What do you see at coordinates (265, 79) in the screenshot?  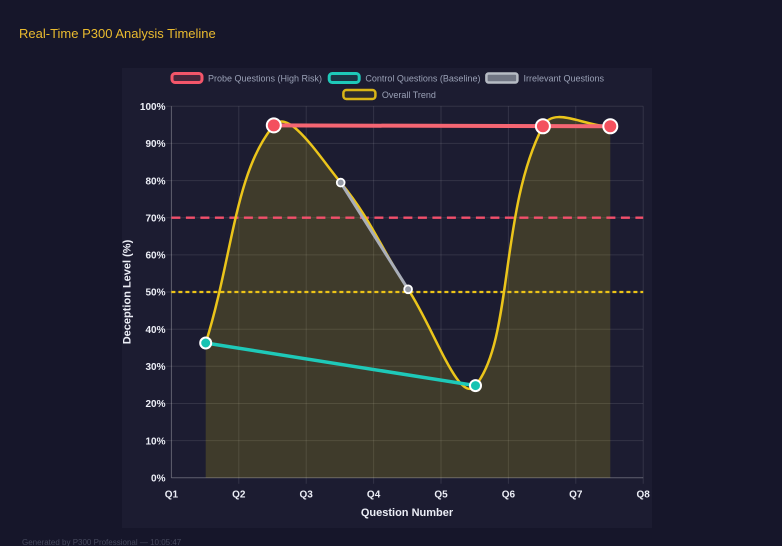 I see `svg-text: Probe Questions (High Risk)` at bounding box center [265, 79].